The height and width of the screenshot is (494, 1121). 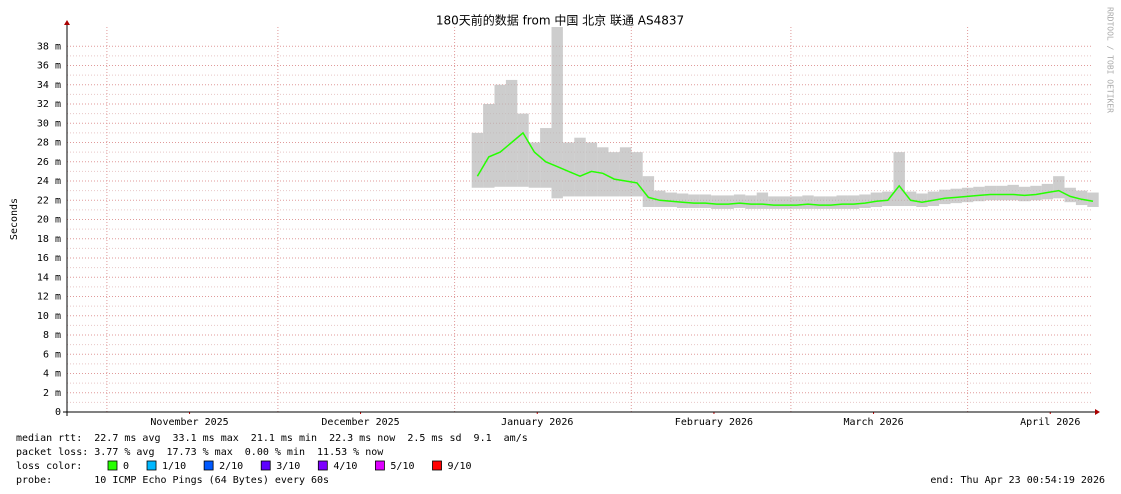 What do you see at coordinates (49, 239) in the screenshot?
I see `y-tick-label: 18 m` at bounding box center [49, 239].